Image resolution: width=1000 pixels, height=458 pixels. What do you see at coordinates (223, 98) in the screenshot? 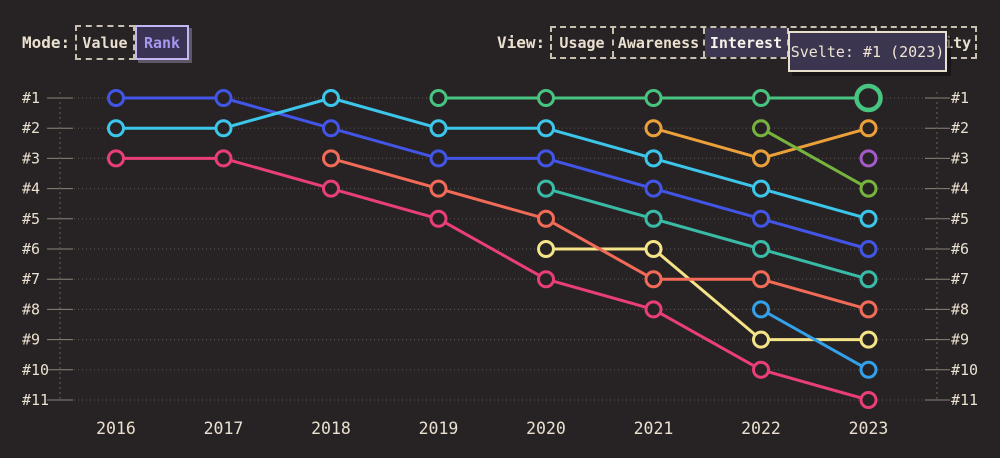
I see `data-point-blue-2017` at bounding box center [223, 98].